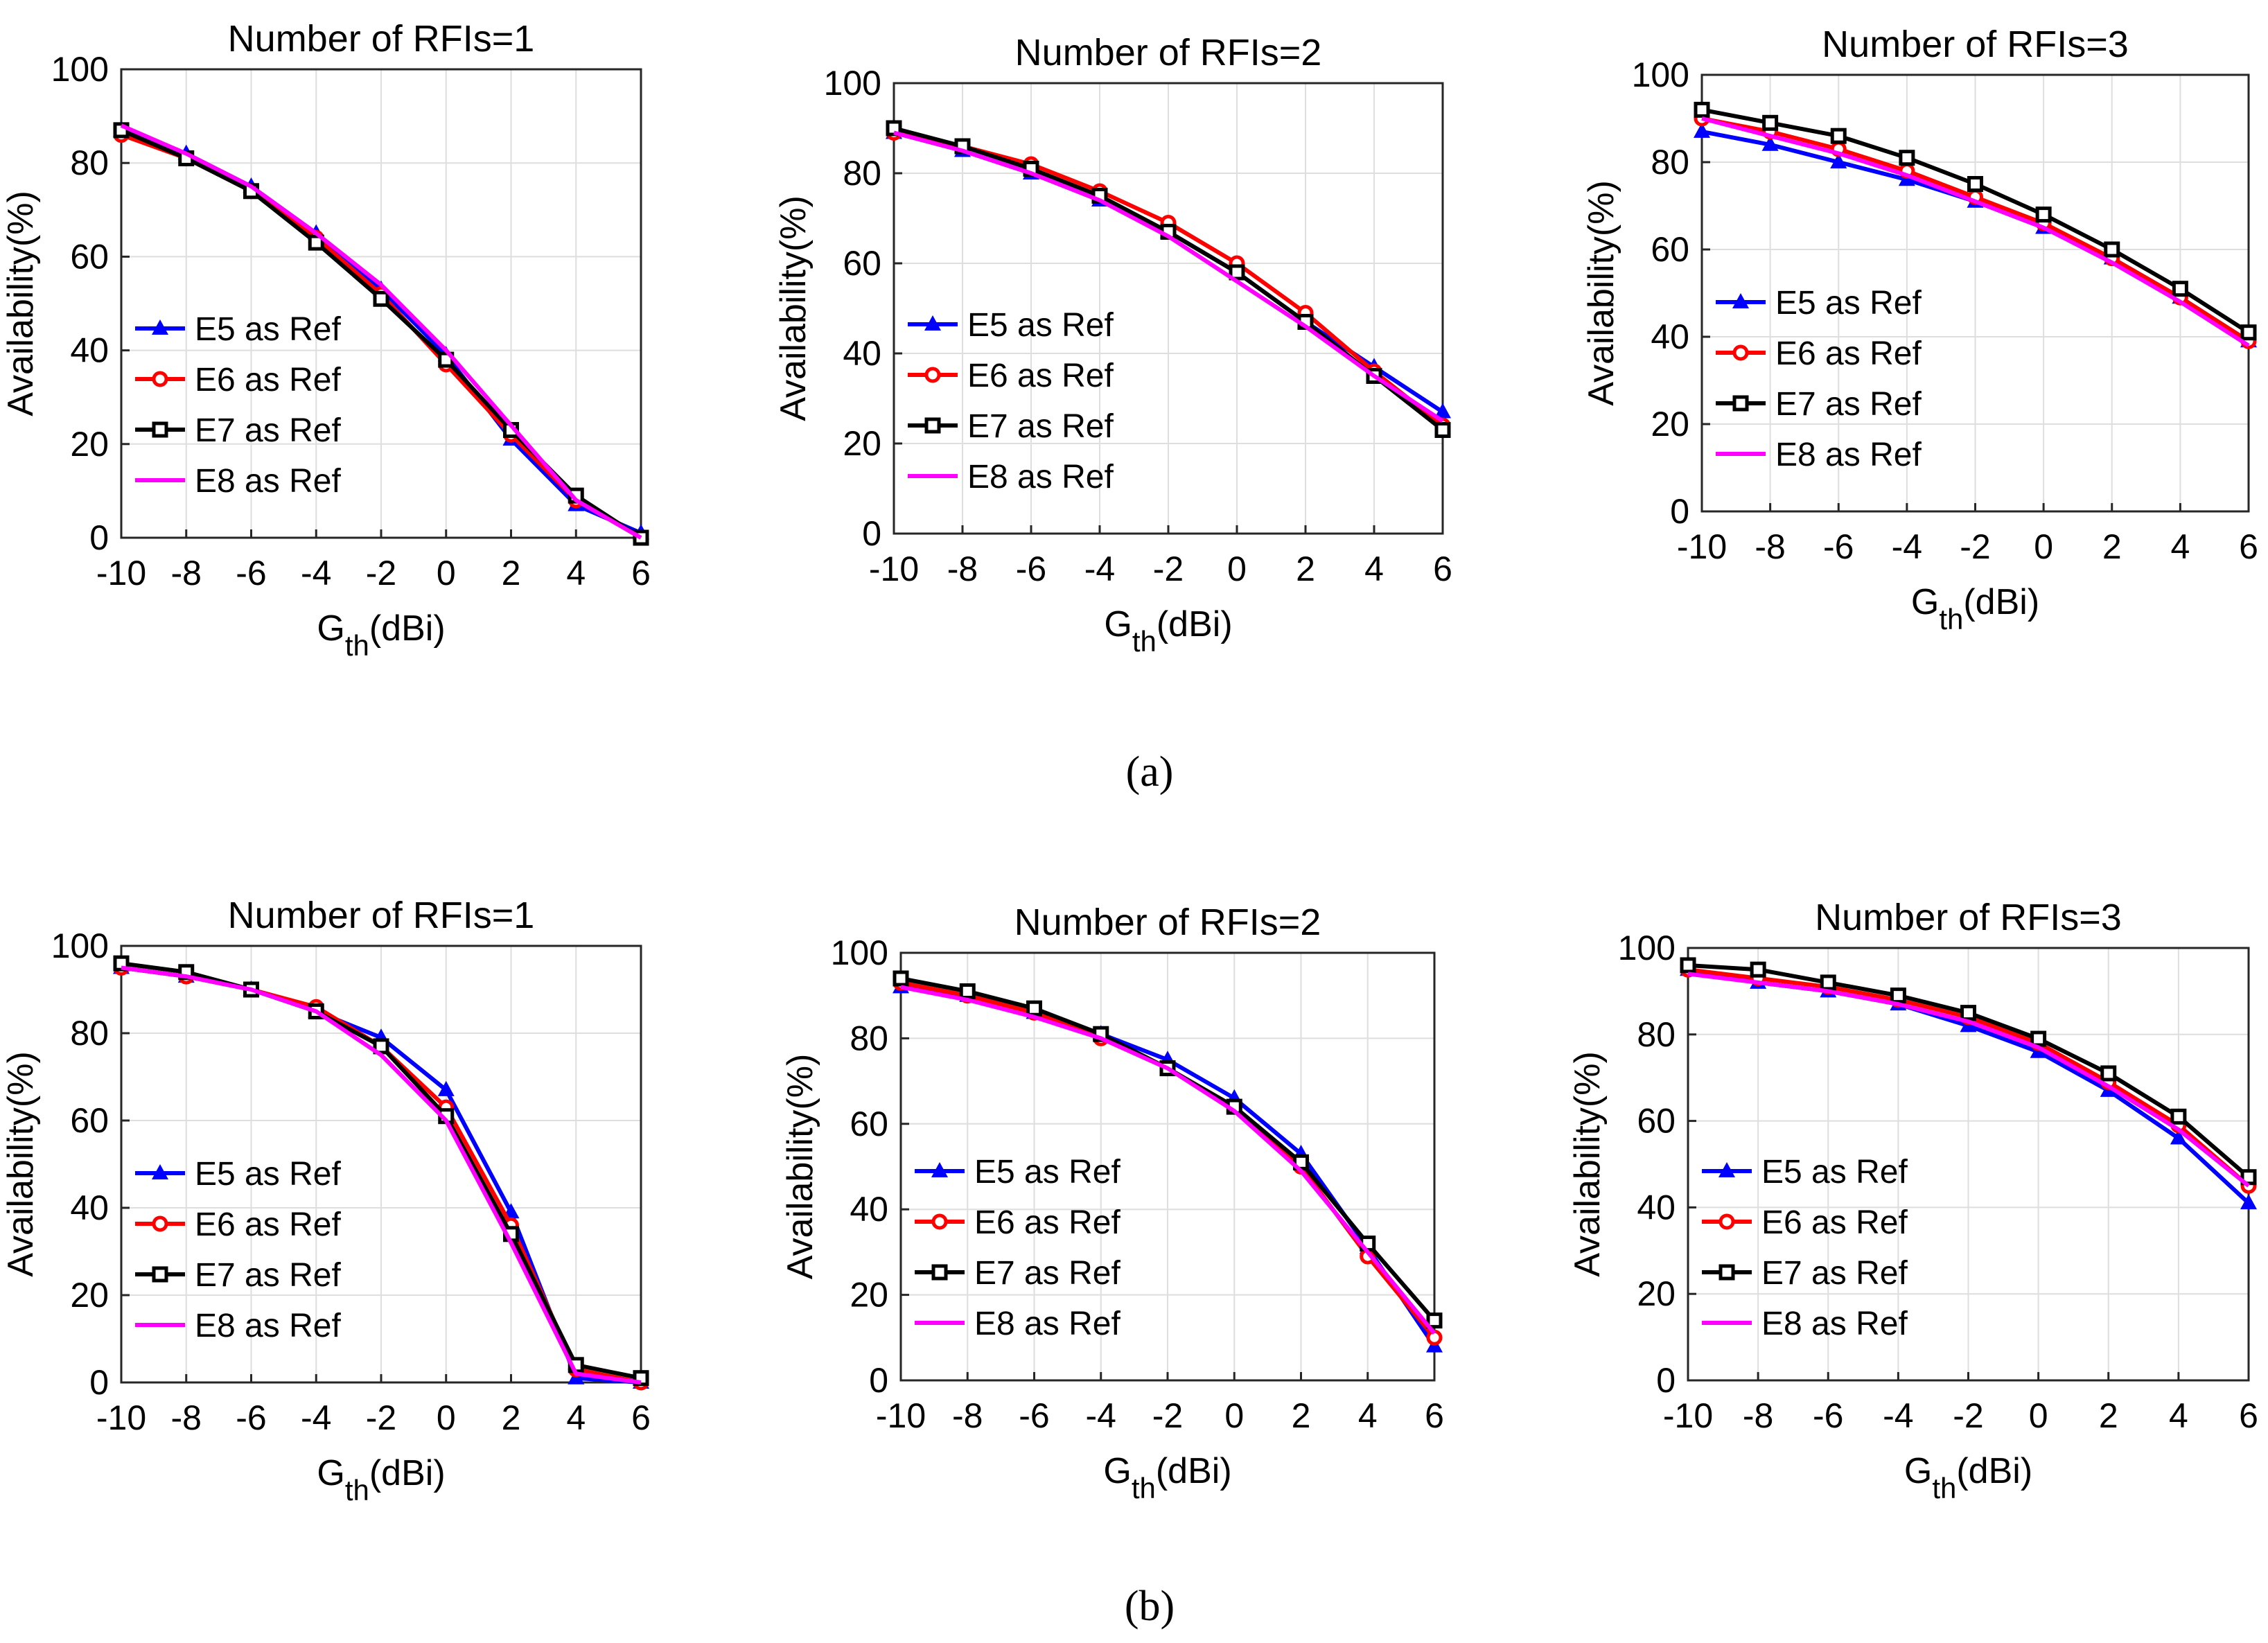 This screenshot has height=1643, width=2268. Describe the element at coordinates (967, 1415) in the screenshot. I see `x-tick-label: -8` at that location.